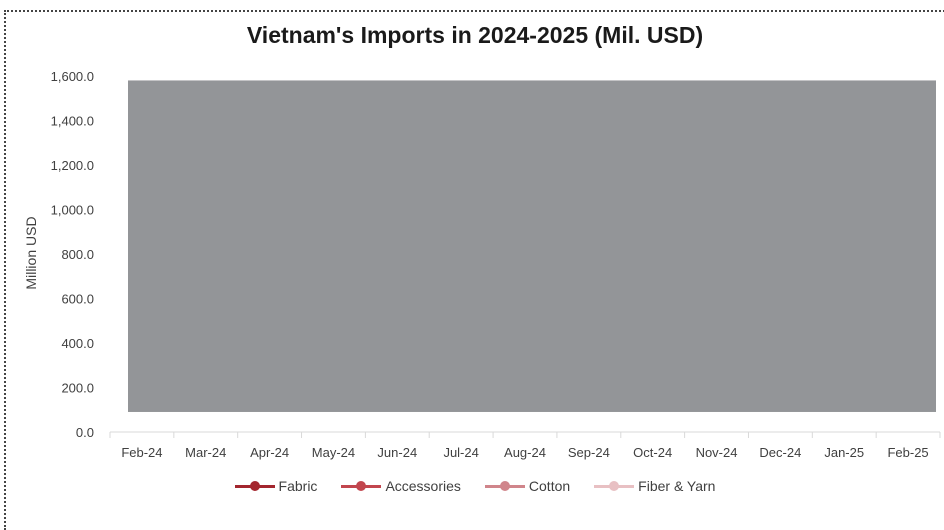 The width and height of the screenshot is (944, 530). Describe the element at coordinates (72, 210) in the screenshot. I see `y-tick-label: 1,000.0` at that location.